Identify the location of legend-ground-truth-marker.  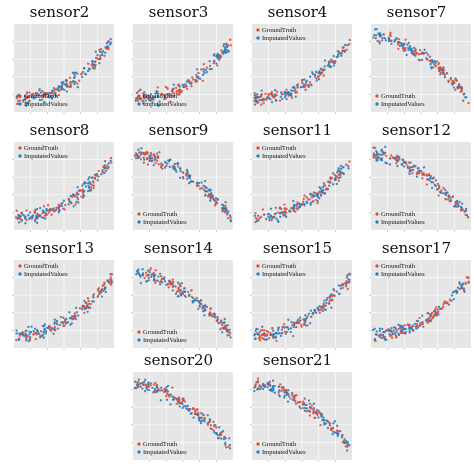
(258, 444).